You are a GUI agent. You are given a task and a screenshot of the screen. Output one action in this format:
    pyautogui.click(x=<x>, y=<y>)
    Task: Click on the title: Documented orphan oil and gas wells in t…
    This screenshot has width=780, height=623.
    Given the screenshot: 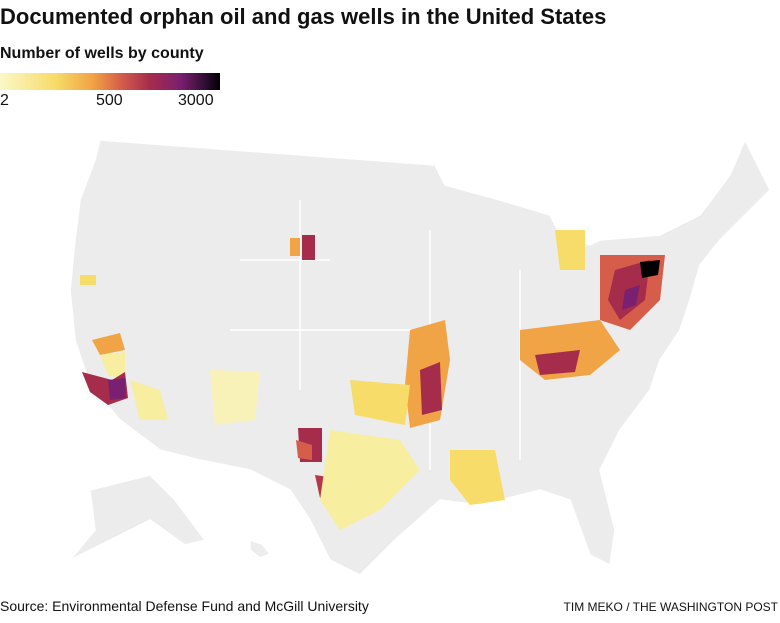 What is the action you would take?
    pyautogui.click(x=303, y=16)
    